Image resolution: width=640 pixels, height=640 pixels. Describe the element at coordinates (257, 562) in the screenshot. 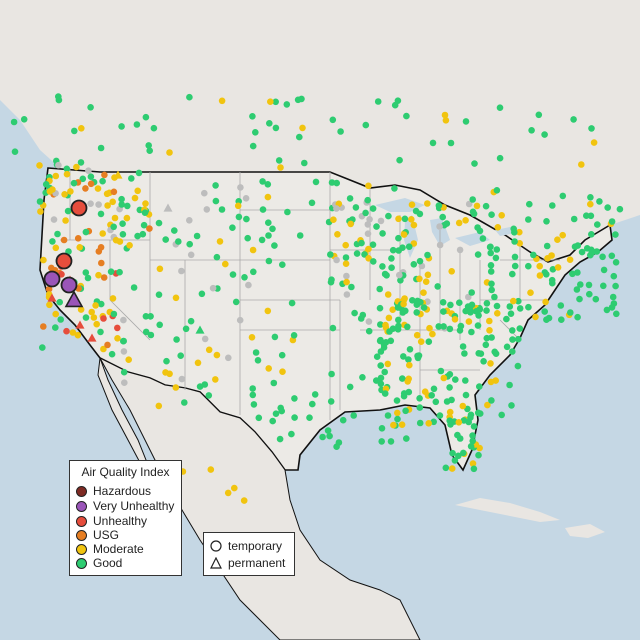

I see `type-legend-label: permanent` at that location.